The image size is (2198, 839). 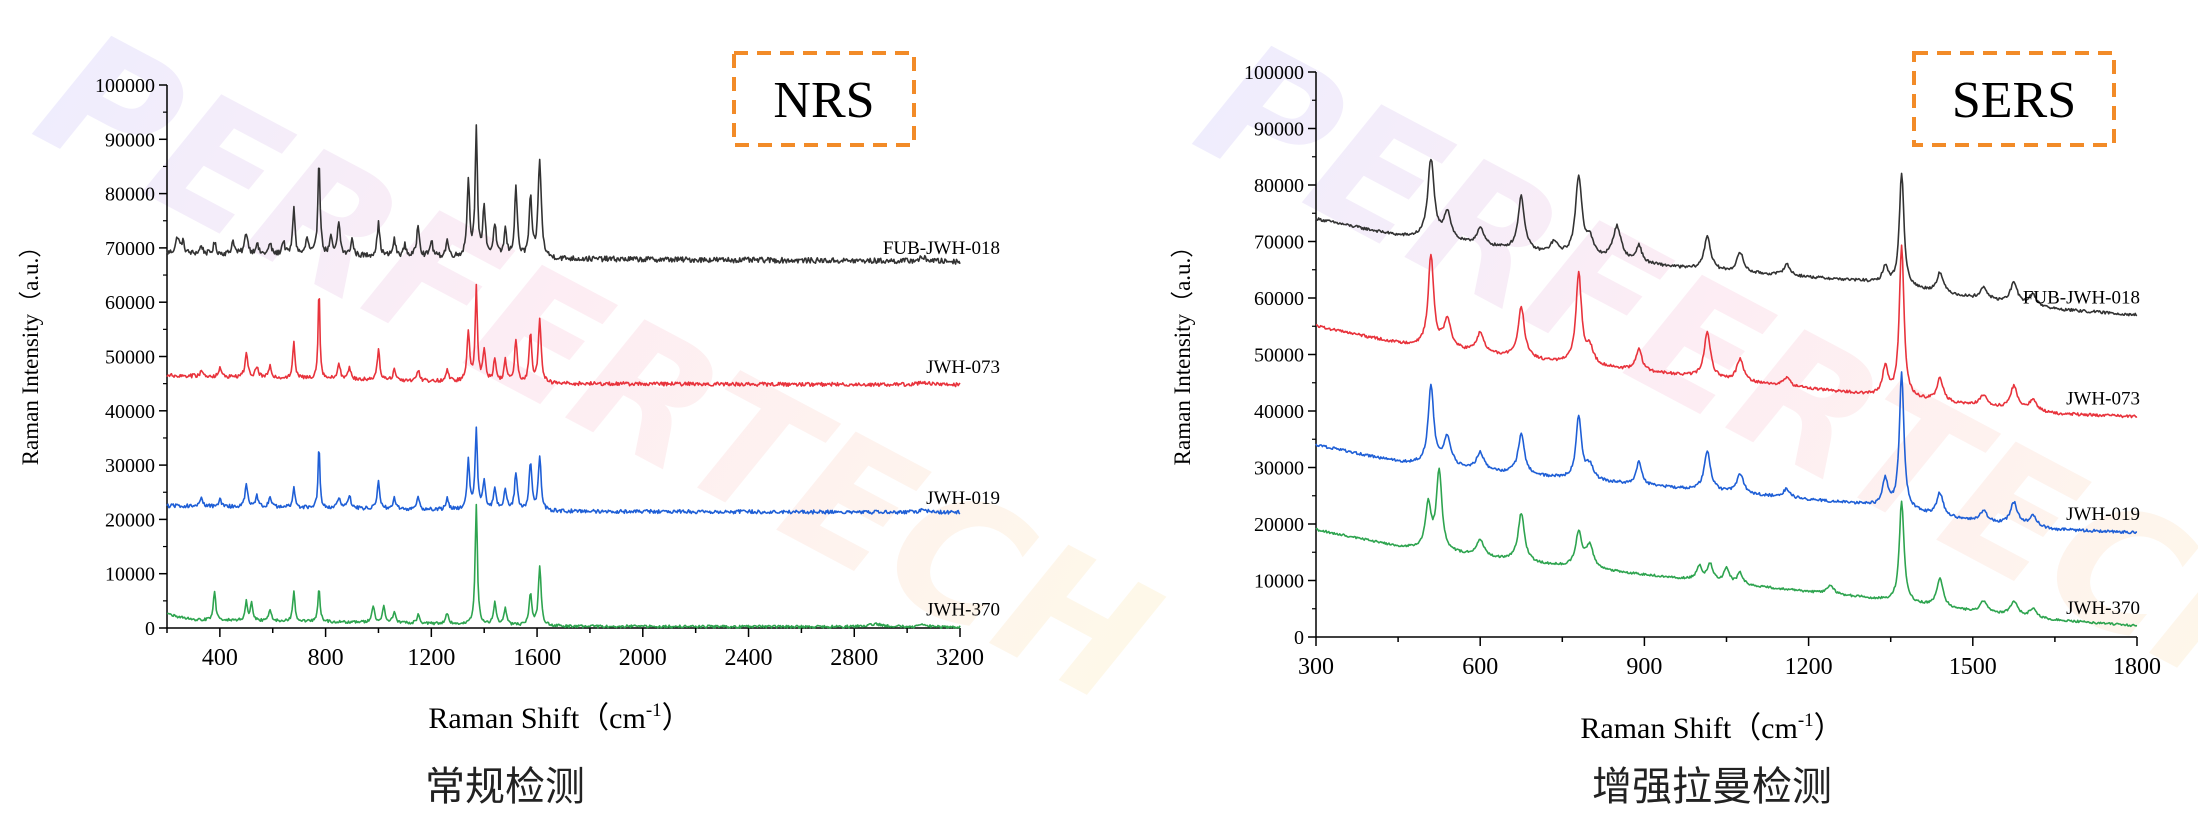 What do you see at coordinates (960, 658) in the screenshot?
I see `x-tick-label: 3200` at bounding box center [960, 658].